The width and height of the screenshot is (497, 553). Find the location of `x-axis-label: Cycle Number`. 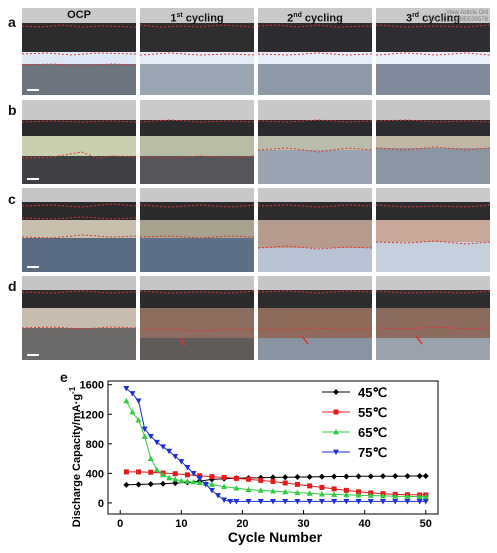

x-axis-label: Cycle Number is located at coordinates (275, 537).